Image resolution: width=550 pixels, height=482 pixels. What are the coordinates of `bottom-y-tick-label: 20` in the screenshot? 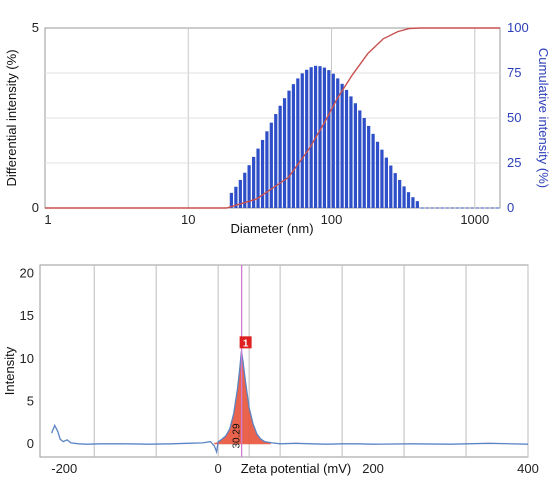 It's located at (27, 273).